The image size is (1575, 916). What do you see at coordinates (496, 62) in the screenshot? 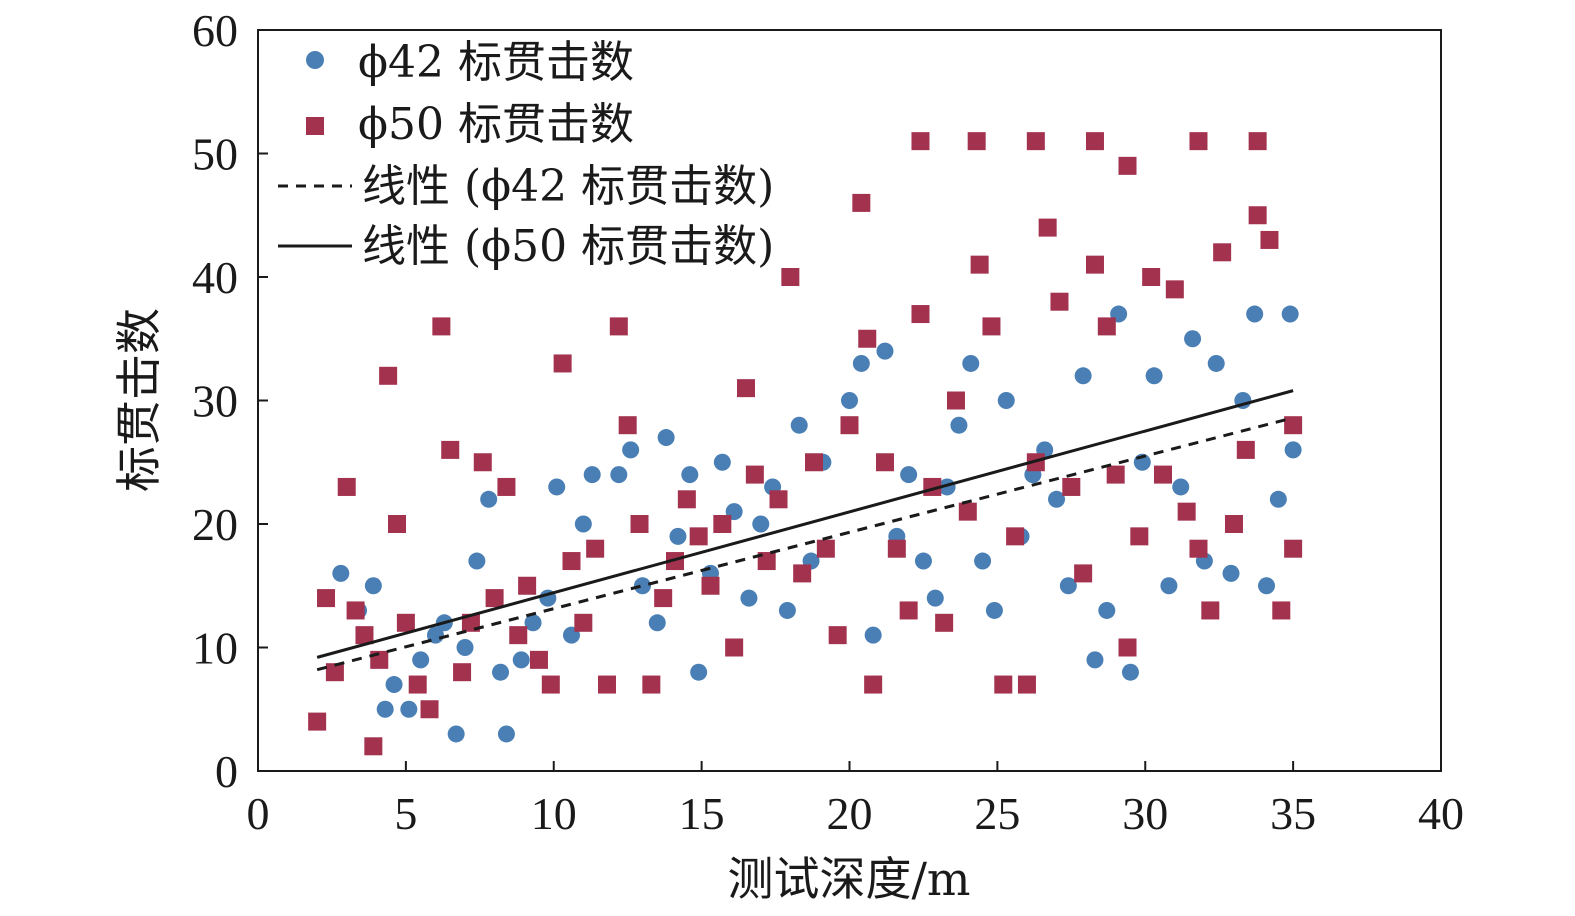
I see `legend-label-phi42: ϕ42 标贯击数` at bounding box center [496, 62].